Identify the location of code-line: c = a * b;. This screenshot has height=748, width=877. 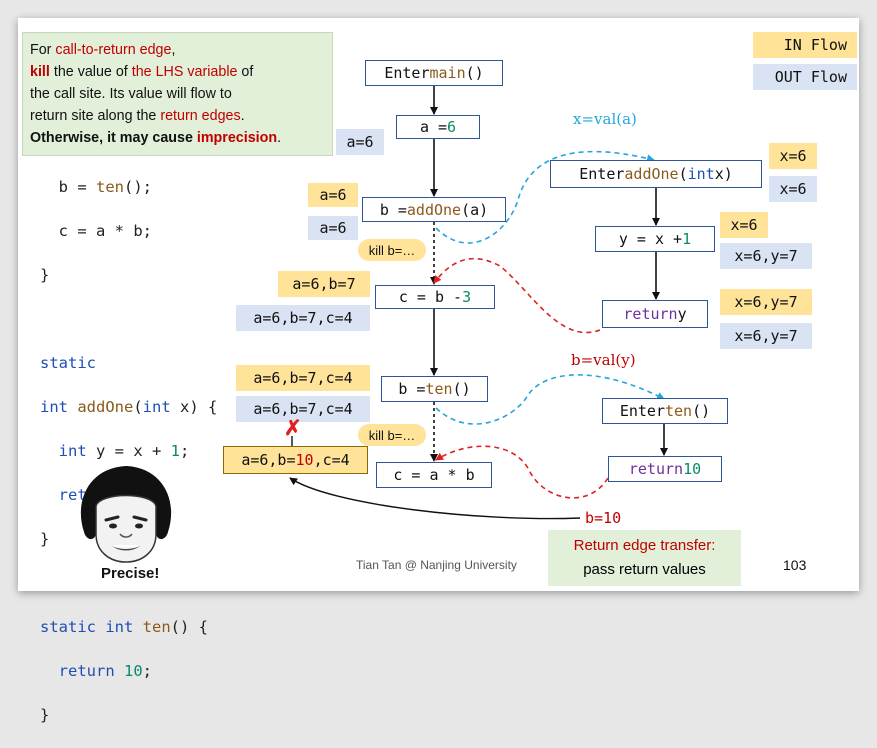
(96, 231).